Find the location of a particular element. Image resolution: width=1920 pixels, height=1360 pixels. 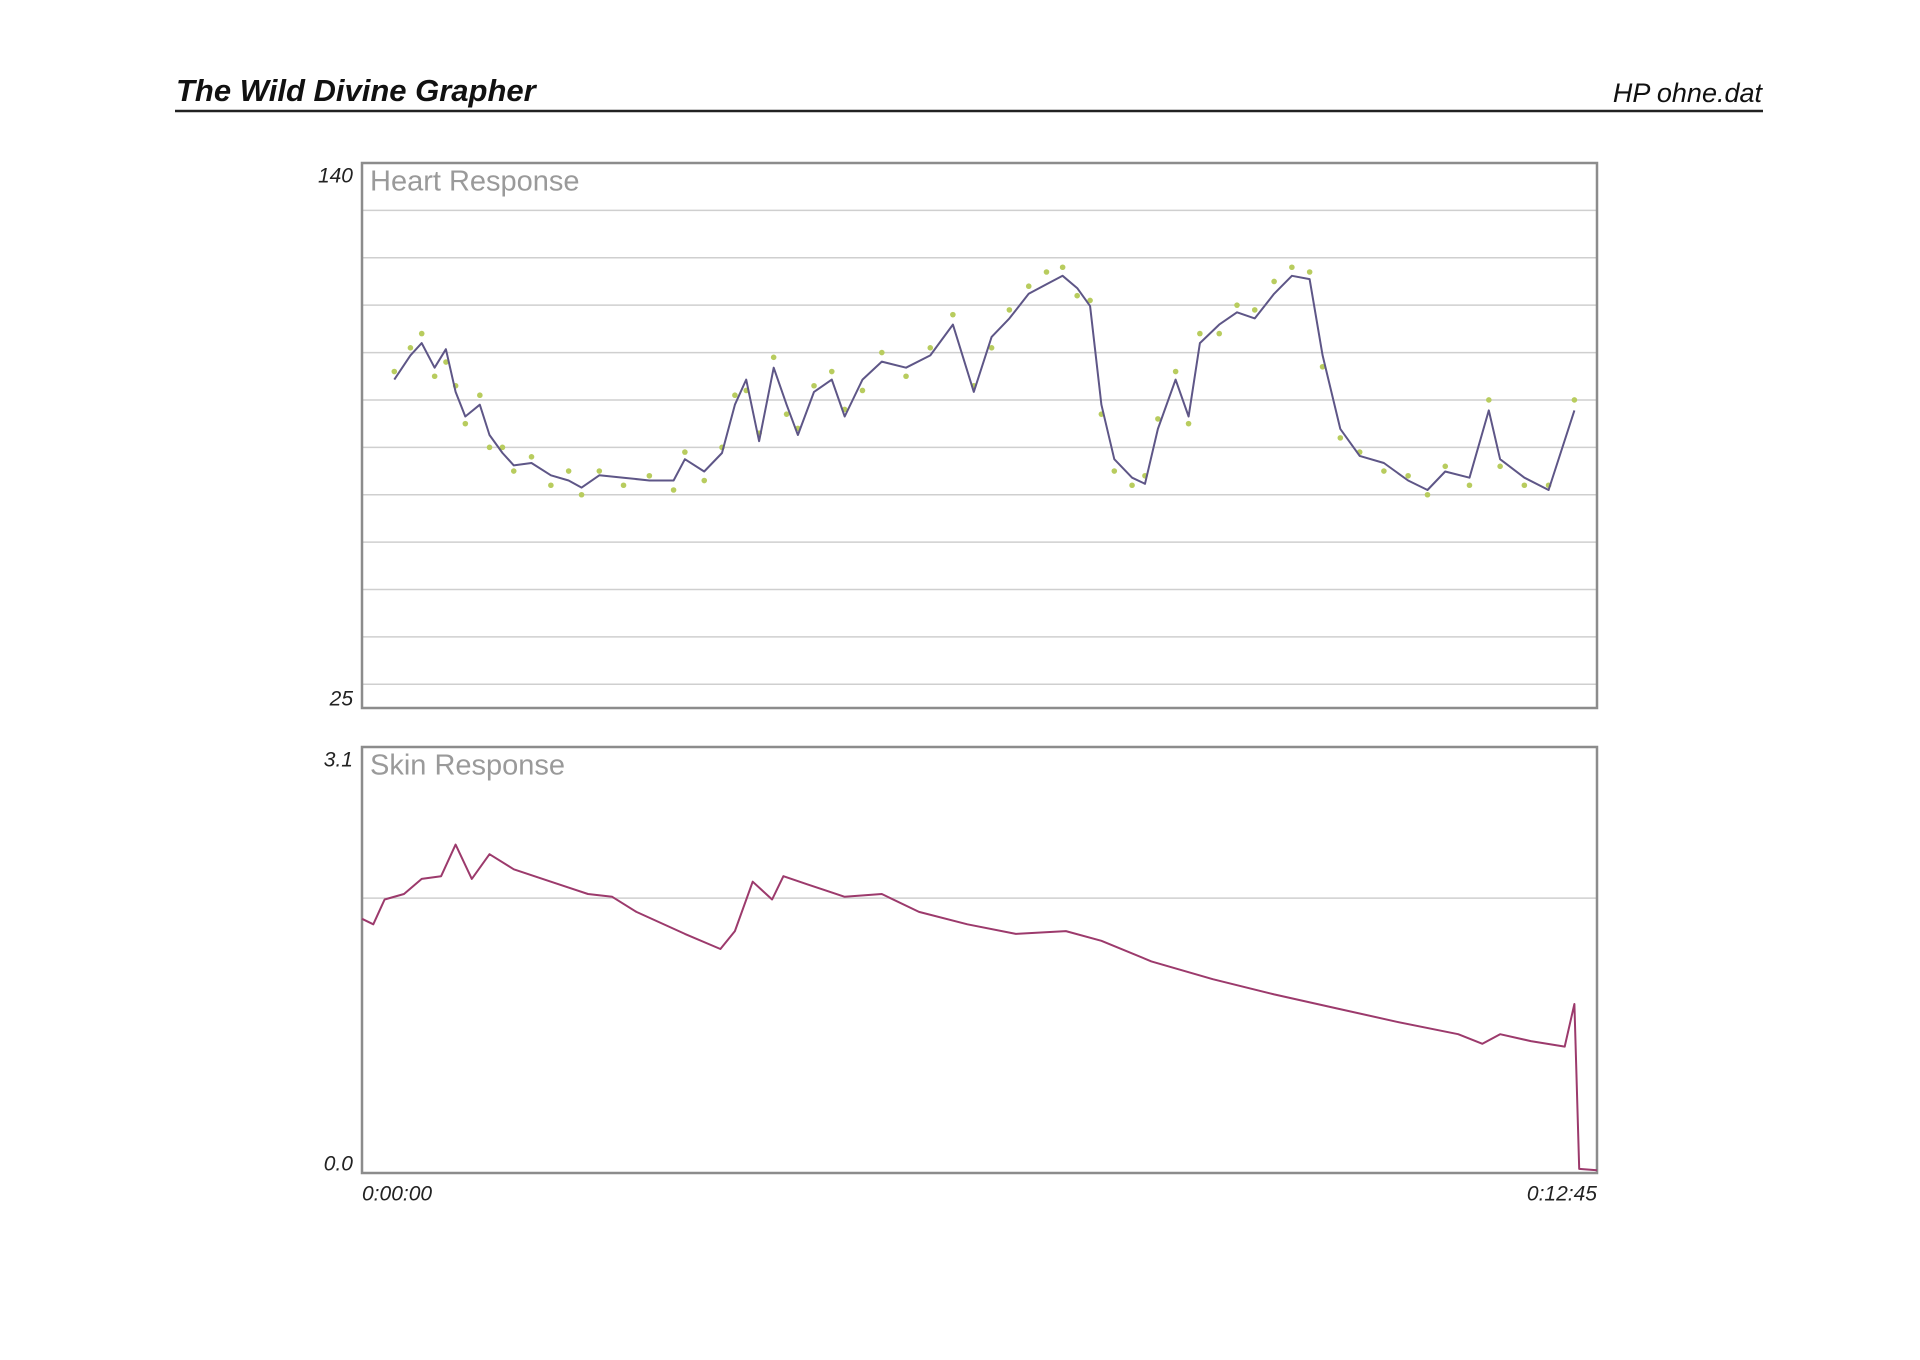

chart-title: Skin Response is located at coordinates (467, 766).